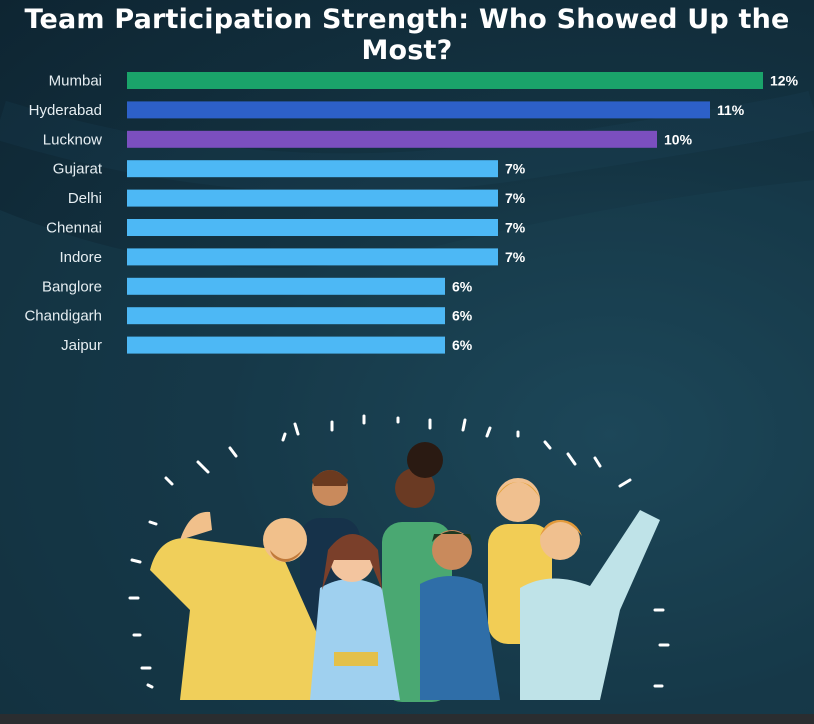 This screenshot has height=724, width=814. I want to click on person-front-right-male, so click(460, 615).